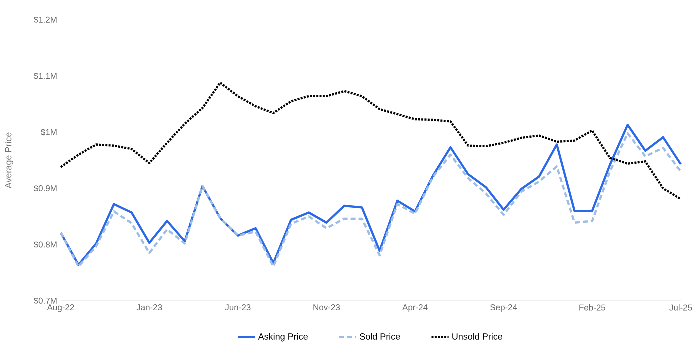 The image size is (700, 350). I want to click on y-axis-title: Average Price, so click(9, 160).